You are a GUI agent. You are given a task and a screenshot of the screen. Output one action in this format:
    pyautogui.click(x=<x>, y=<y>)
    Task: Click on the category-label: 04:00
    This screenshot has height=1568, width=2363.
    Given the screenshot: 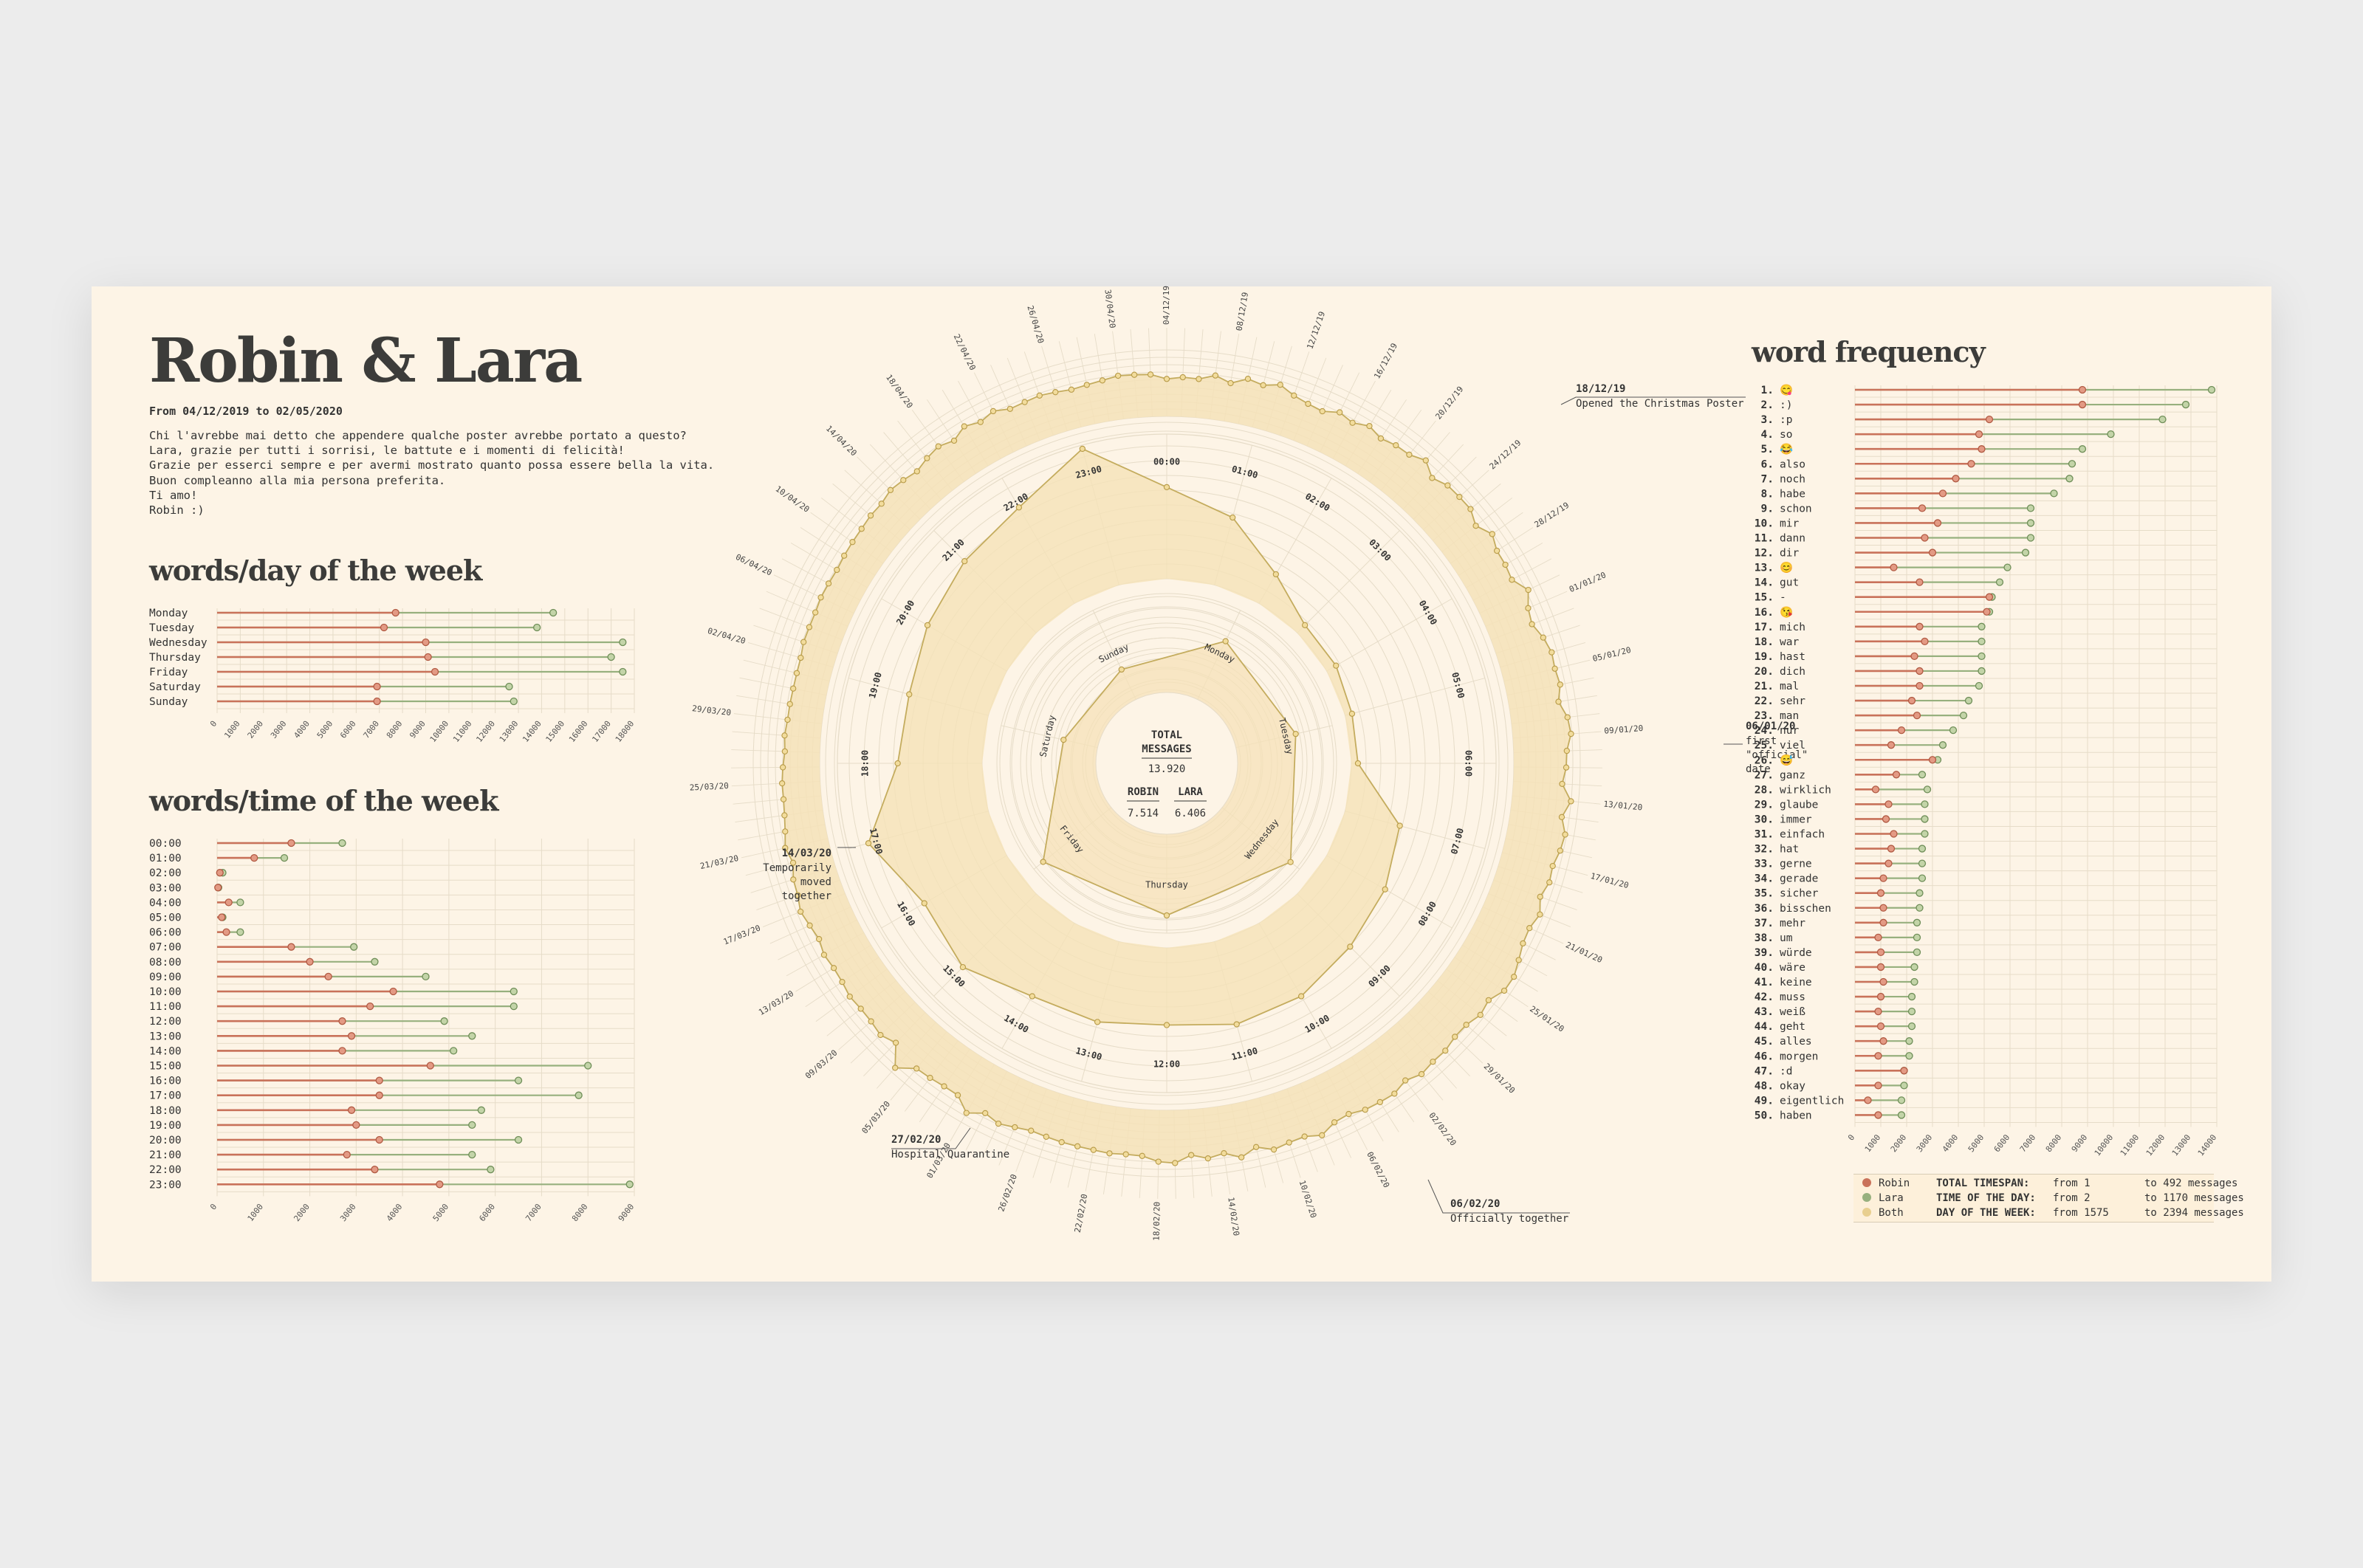 What is the action you would take?
    pyautogui.click(x=165, y=903)
    